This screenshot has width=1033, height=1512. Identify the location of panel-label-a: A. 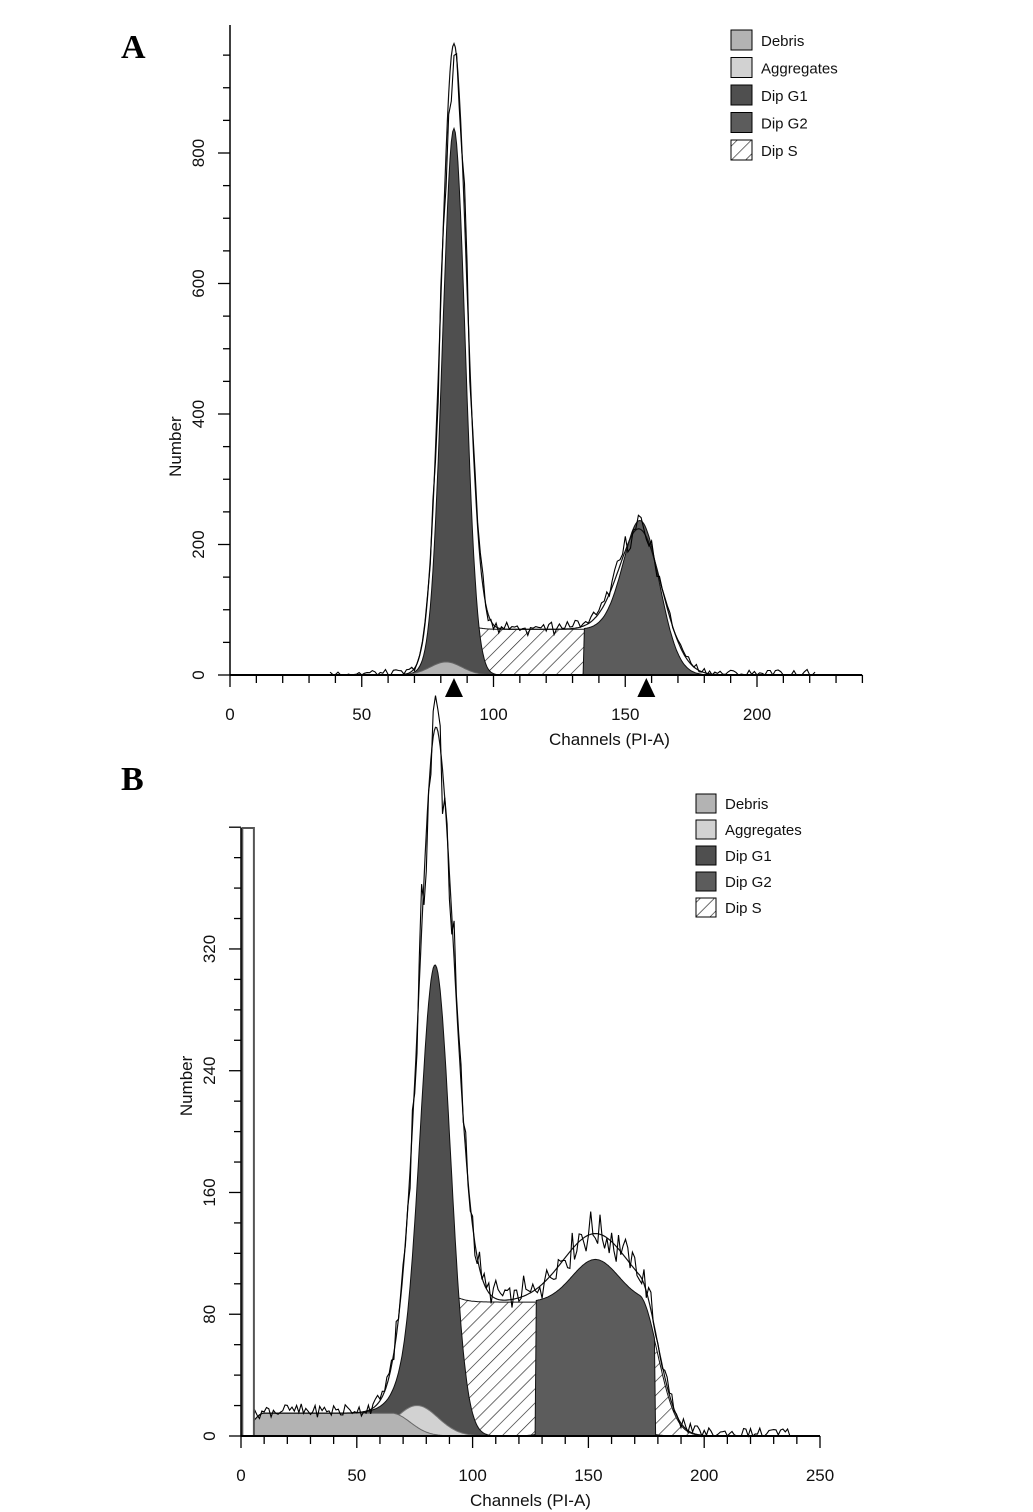
(133, 47).